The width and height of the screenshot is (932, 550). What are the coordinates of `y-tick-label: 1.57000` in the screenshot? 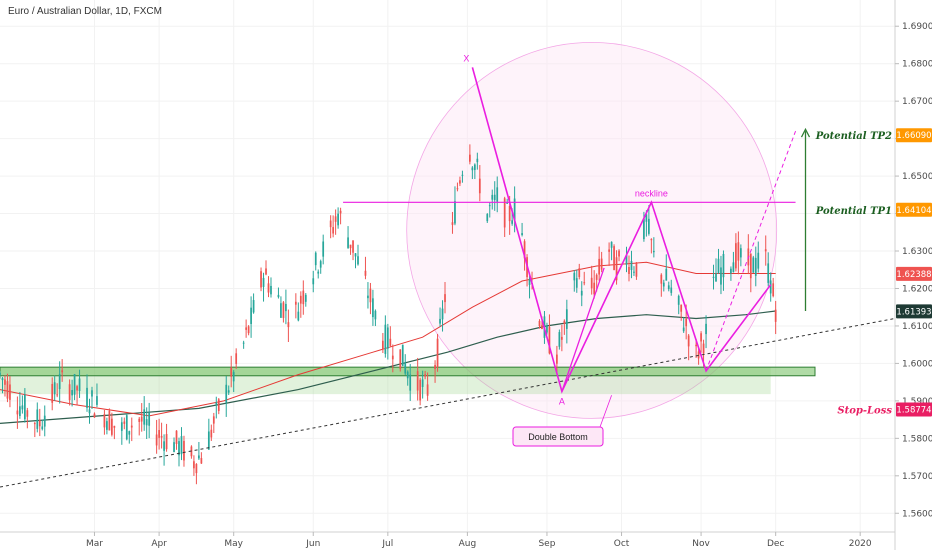 It's located at (917, 477).